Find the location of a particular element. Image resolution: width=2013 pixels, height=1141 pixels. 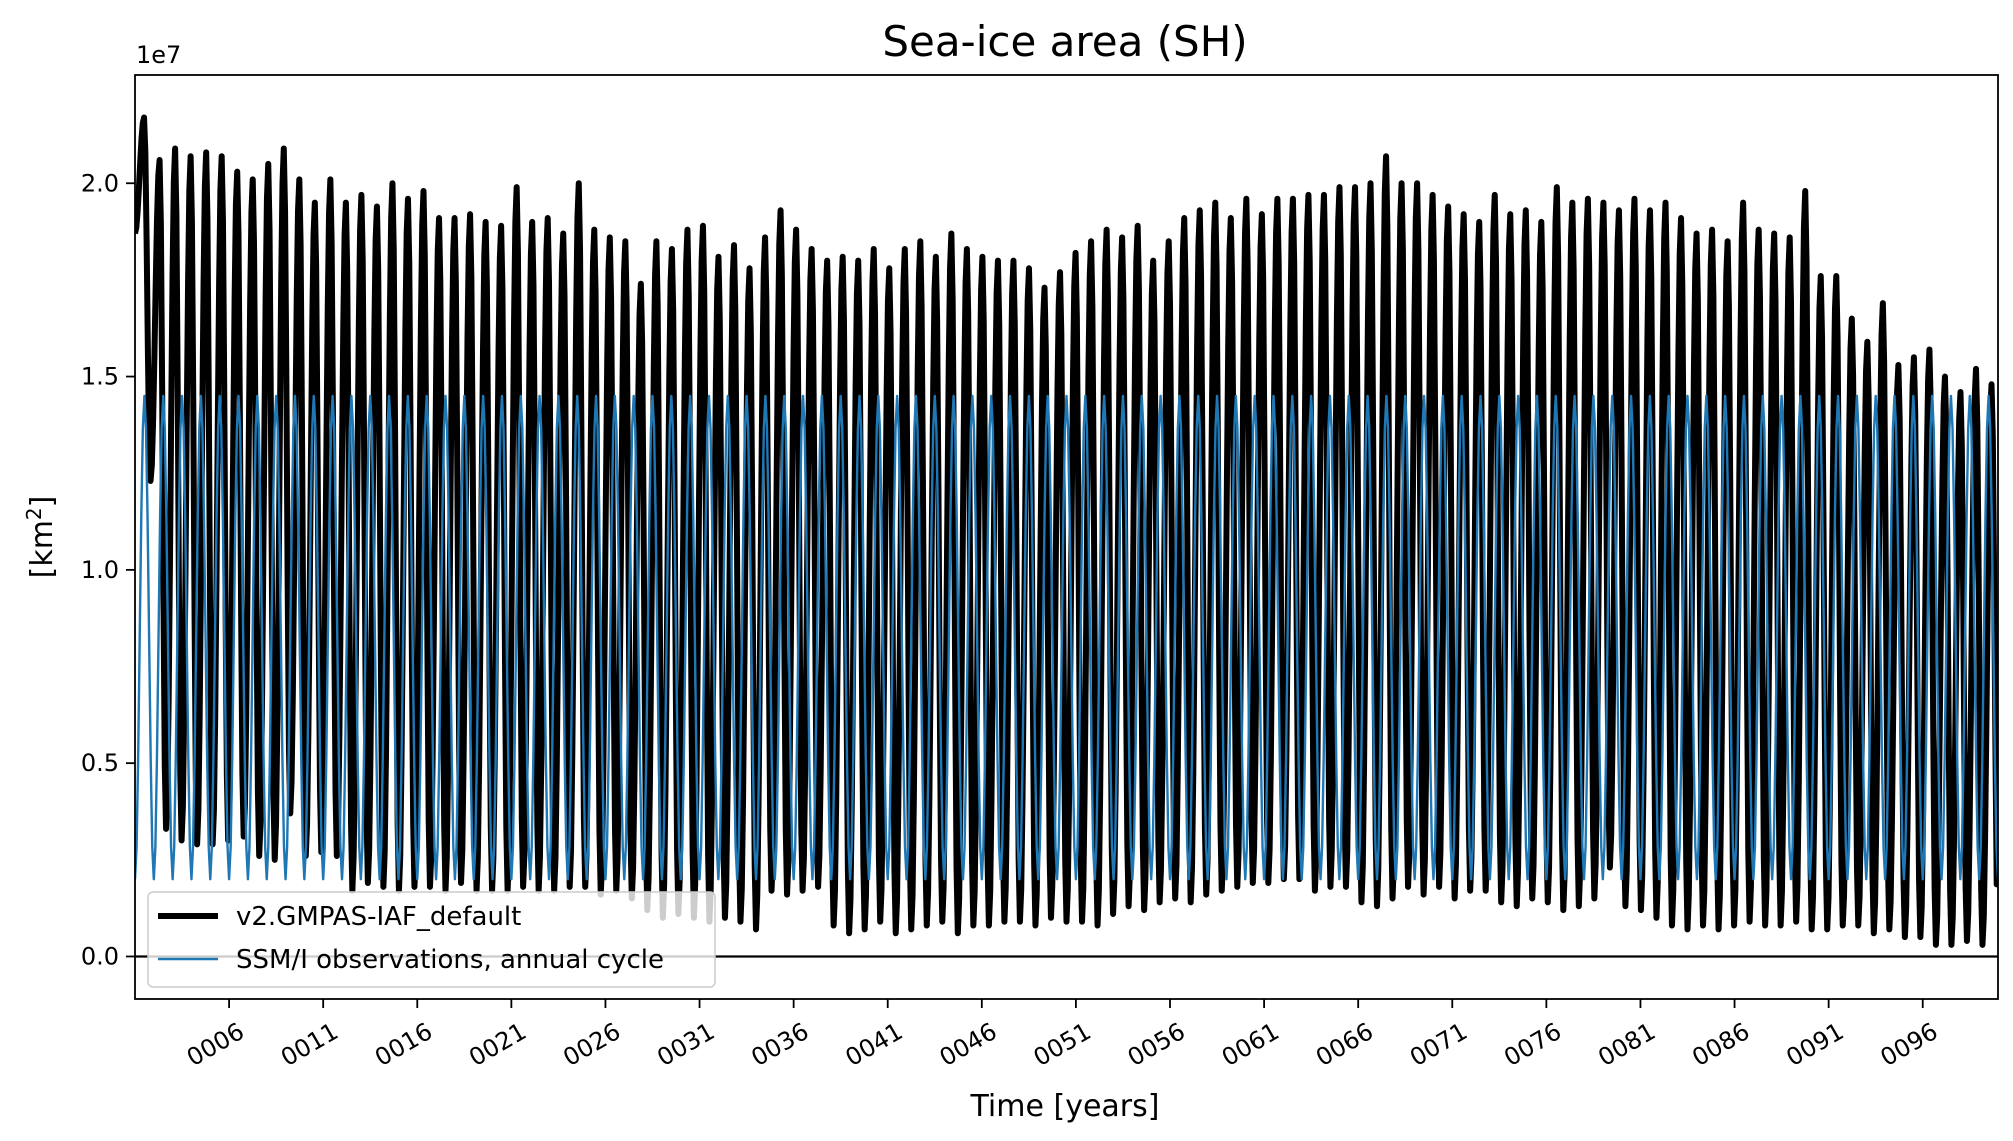

x-tick-label: 0056 is located at coordinates (1156, 1044).